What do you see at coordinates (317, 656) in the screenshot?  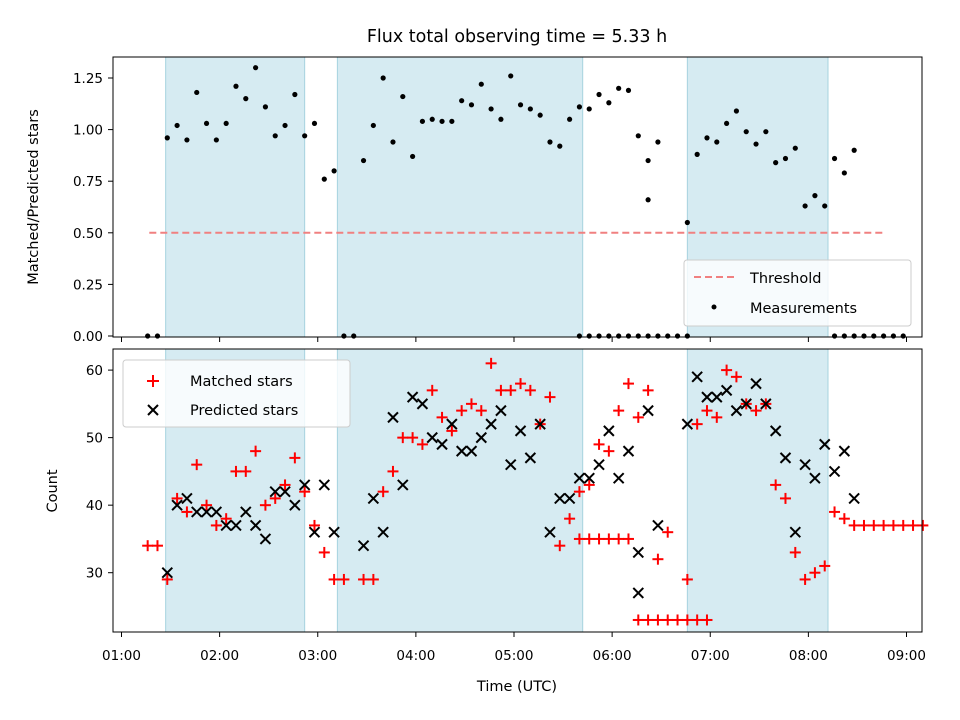 I see `x-tick-label: 03:00` at bounding box center [317, 656].